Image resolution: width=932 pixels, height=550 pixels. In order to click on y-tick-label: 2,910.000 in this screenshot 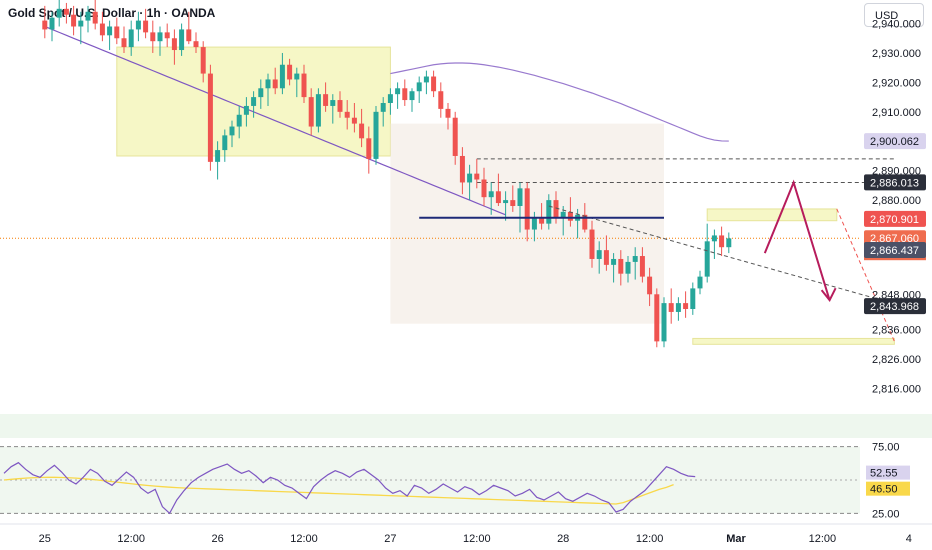, I will do `click(896, 113)`.